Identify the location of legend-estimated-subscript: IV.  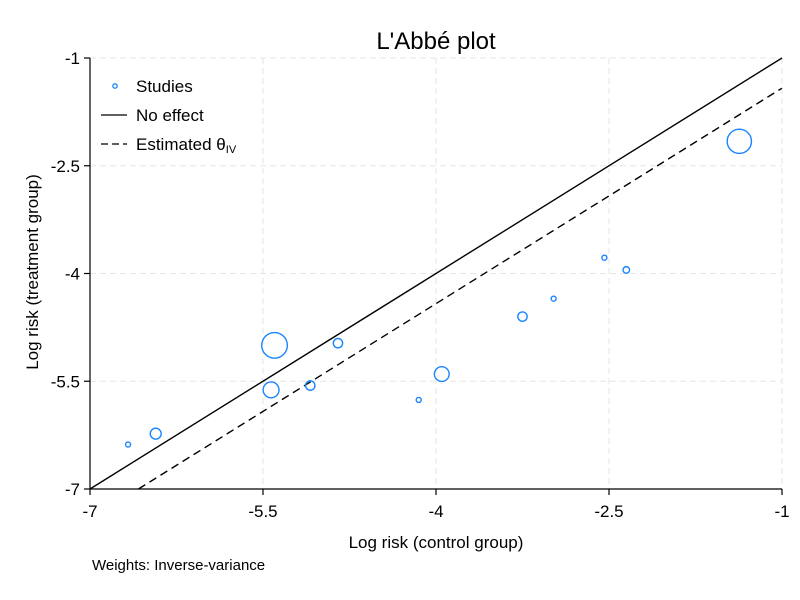
(231, 150).